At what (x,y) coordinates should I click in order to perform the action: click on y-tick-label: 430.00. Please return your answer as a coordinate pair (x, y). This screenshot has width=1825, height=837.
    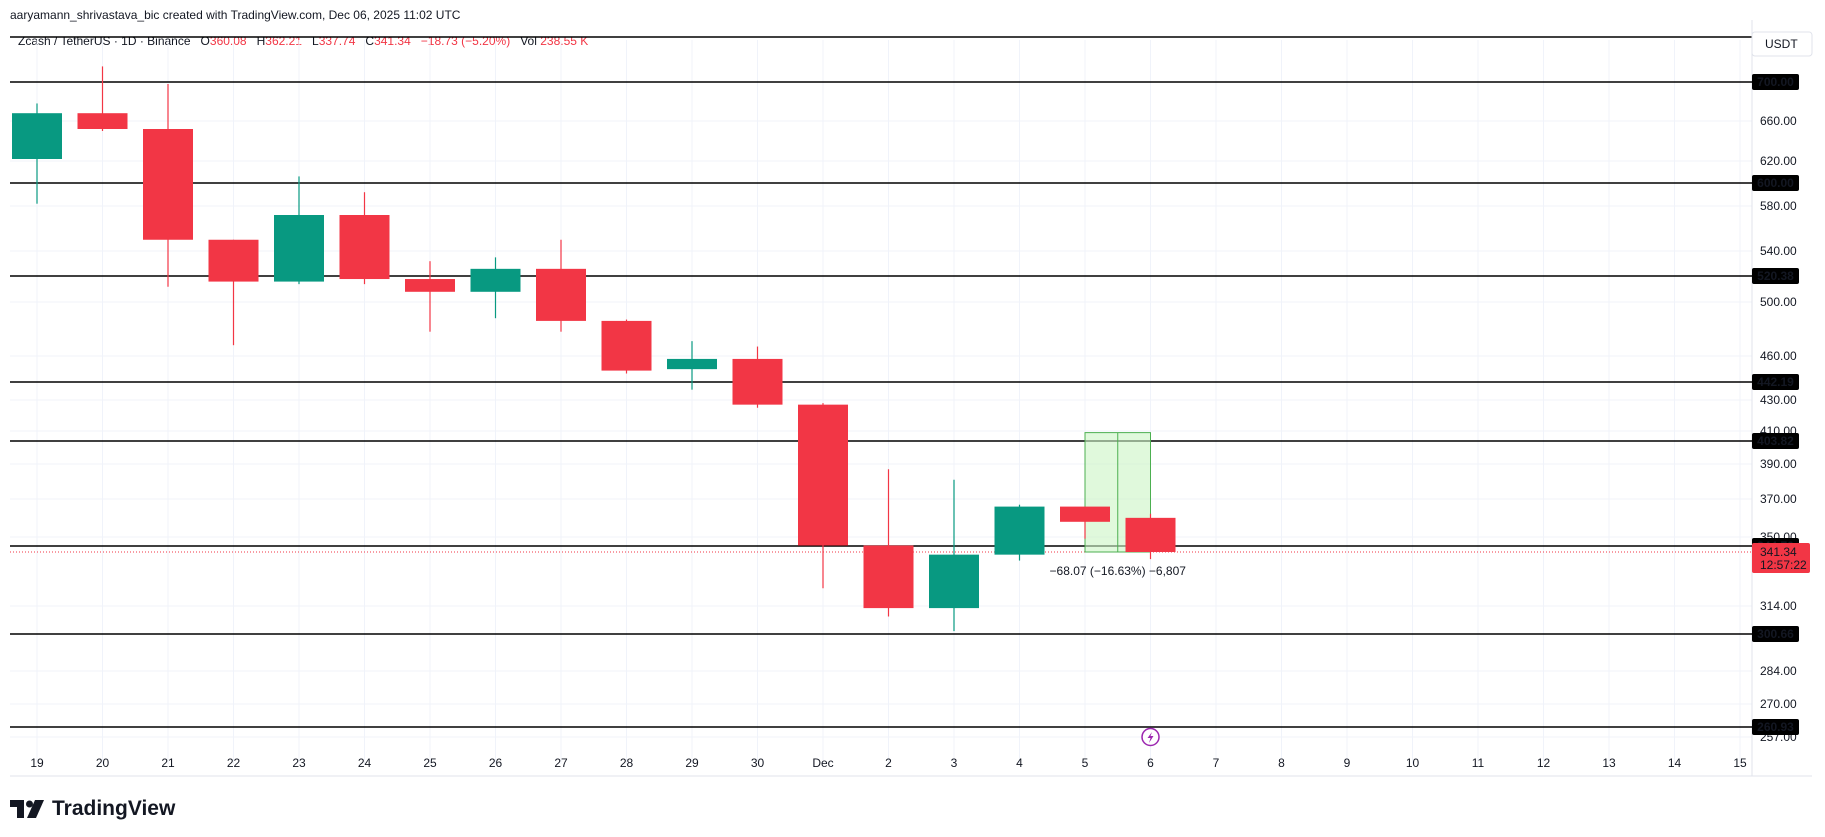
    Looking at the image, I should click on (1778, 400).